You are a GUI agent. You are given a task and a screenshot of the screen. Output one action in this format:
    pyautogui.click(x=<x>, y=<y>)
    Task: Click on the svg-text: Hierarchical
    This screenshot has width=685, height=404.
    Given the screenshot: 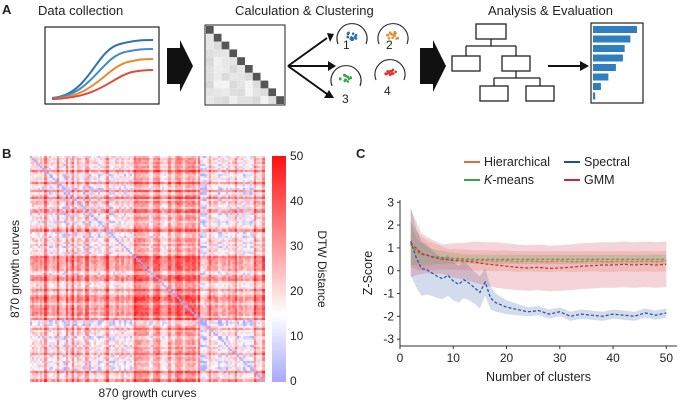 What is the action you would take?
    pyautogui.click(x=517, y=162)
    